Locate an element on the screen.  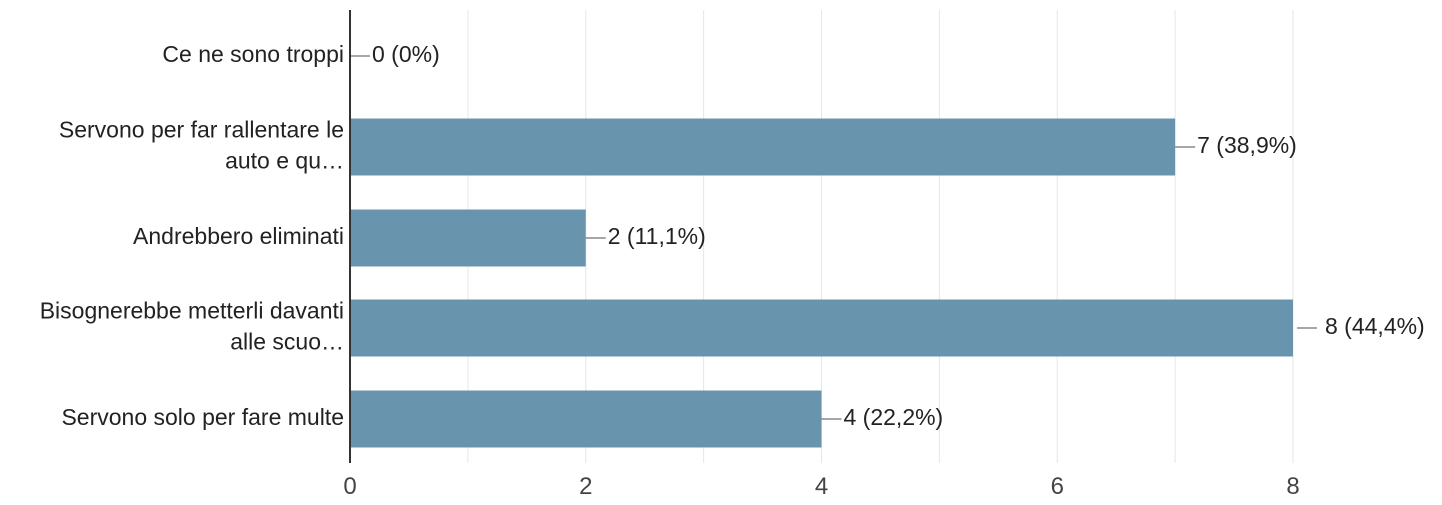
data-label: 0 (0%) is located at coordinates (406, 54).